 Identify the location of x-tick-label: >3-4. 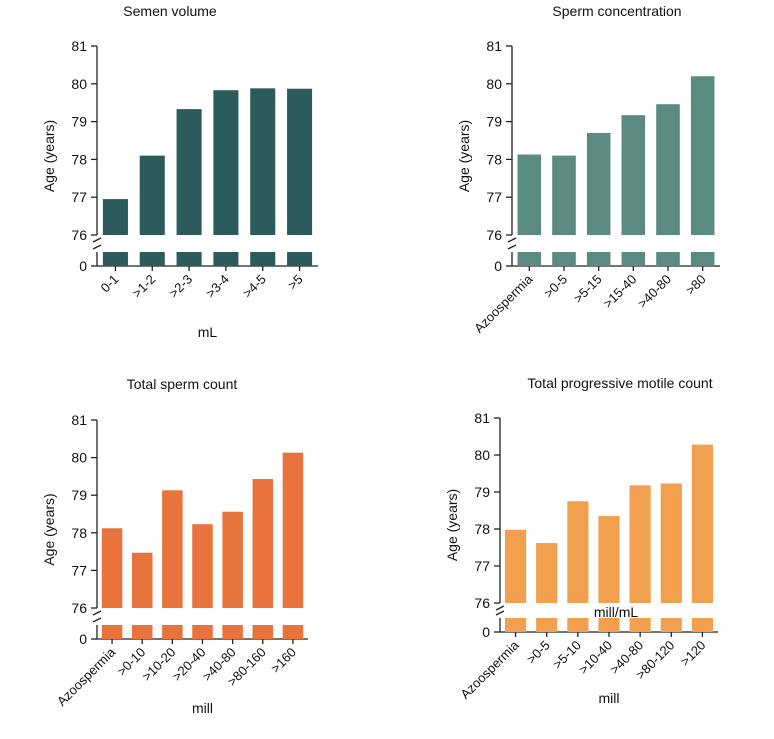
(217, 286).